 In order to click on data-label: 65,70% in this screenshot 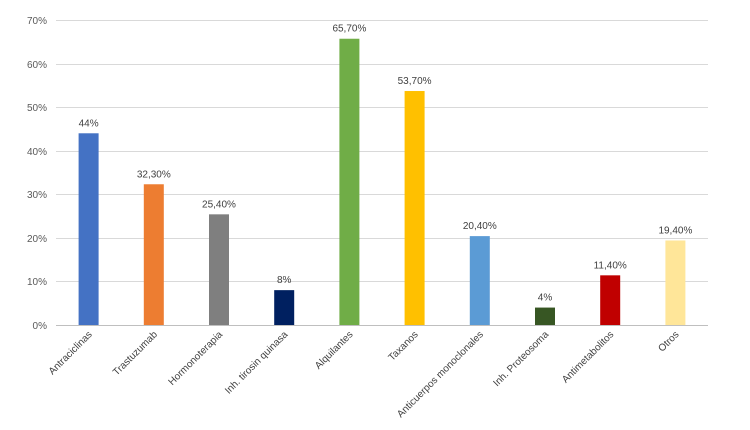, I will do `click(349, 29)`.